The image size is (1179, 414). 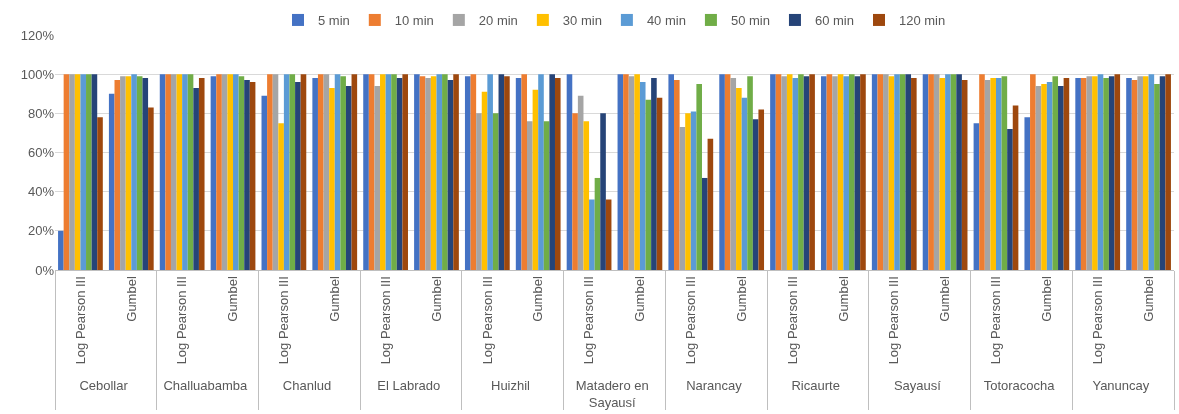 I want to click on category-label: Challuabamba, so click(x=205, y=385).